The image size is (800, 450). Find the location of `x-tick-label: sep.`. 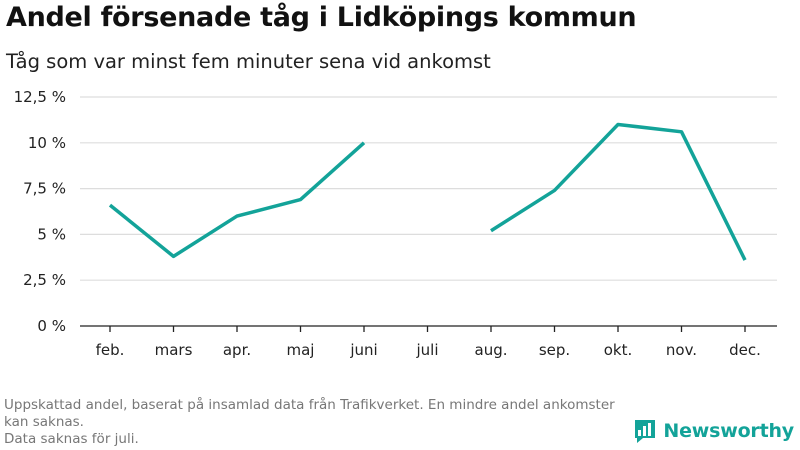

x-tick-label: sep. is located at coordinates (554, 350).